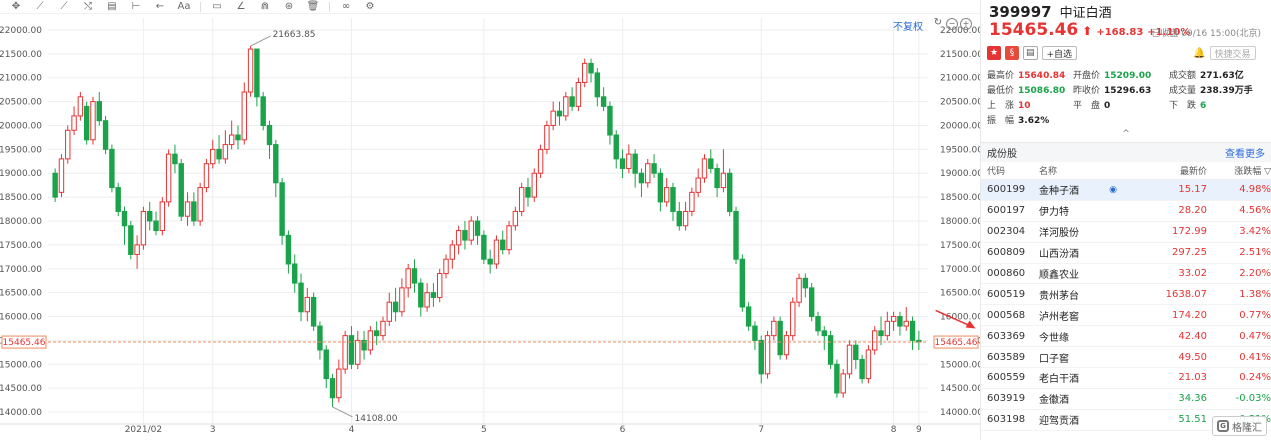 This screenshot has width=1271, height=440. Describe the element at coordinates (1001, 76) in the screenshot. I see `stat-label: 最高价` at that location.